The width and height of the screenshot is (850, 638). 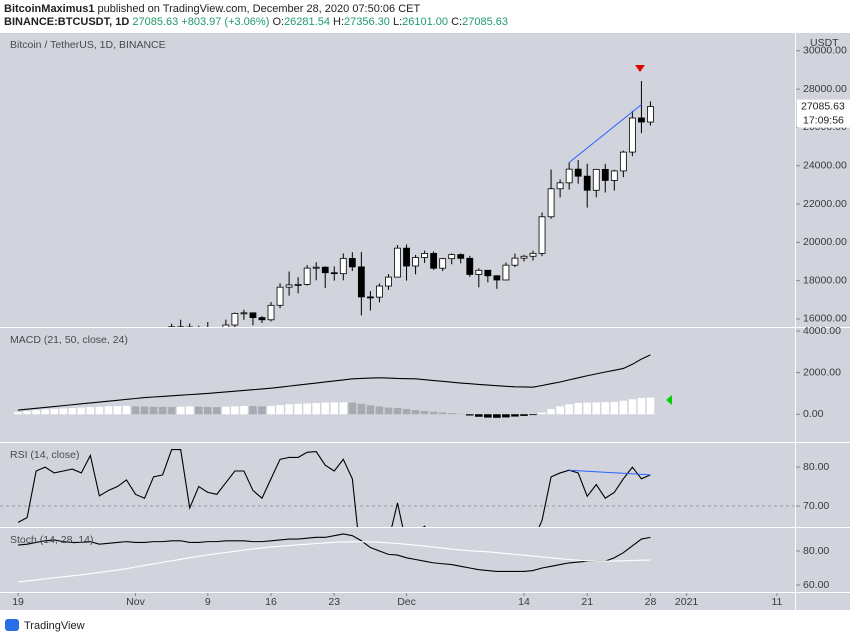 What do you see at coordinates (524, 602) in the screenshot?
I see `x-tick-label: 14` at bounding box center [524, 602].